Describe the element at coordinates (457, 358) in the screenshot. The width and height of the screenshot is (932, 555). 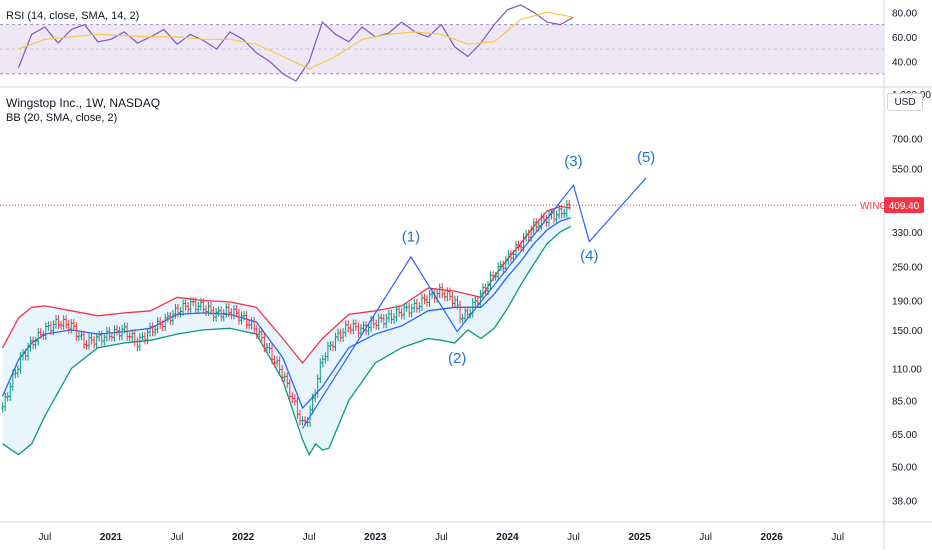
I see `wave-label: (2)` at that location.